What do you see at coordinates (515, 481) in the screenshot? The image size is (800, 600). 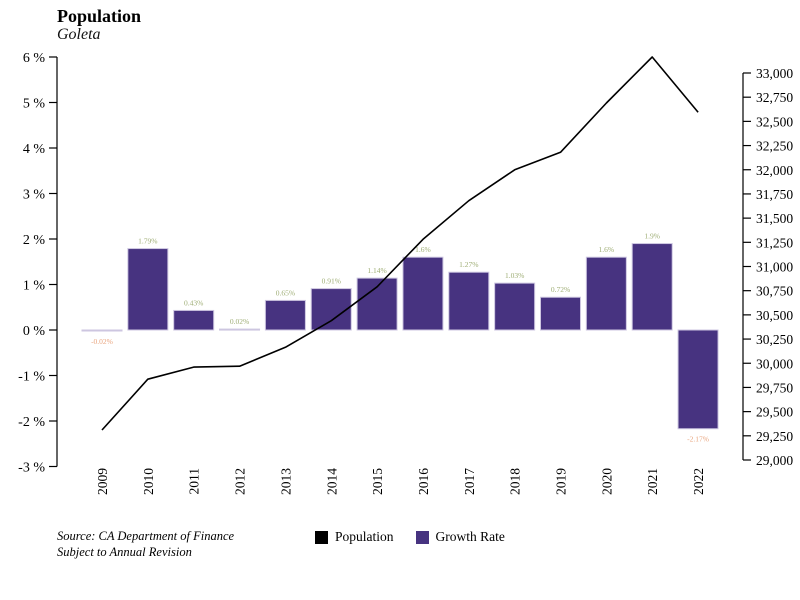 I see `x-tick-2018: 2018` at bounding box center [515, 481].